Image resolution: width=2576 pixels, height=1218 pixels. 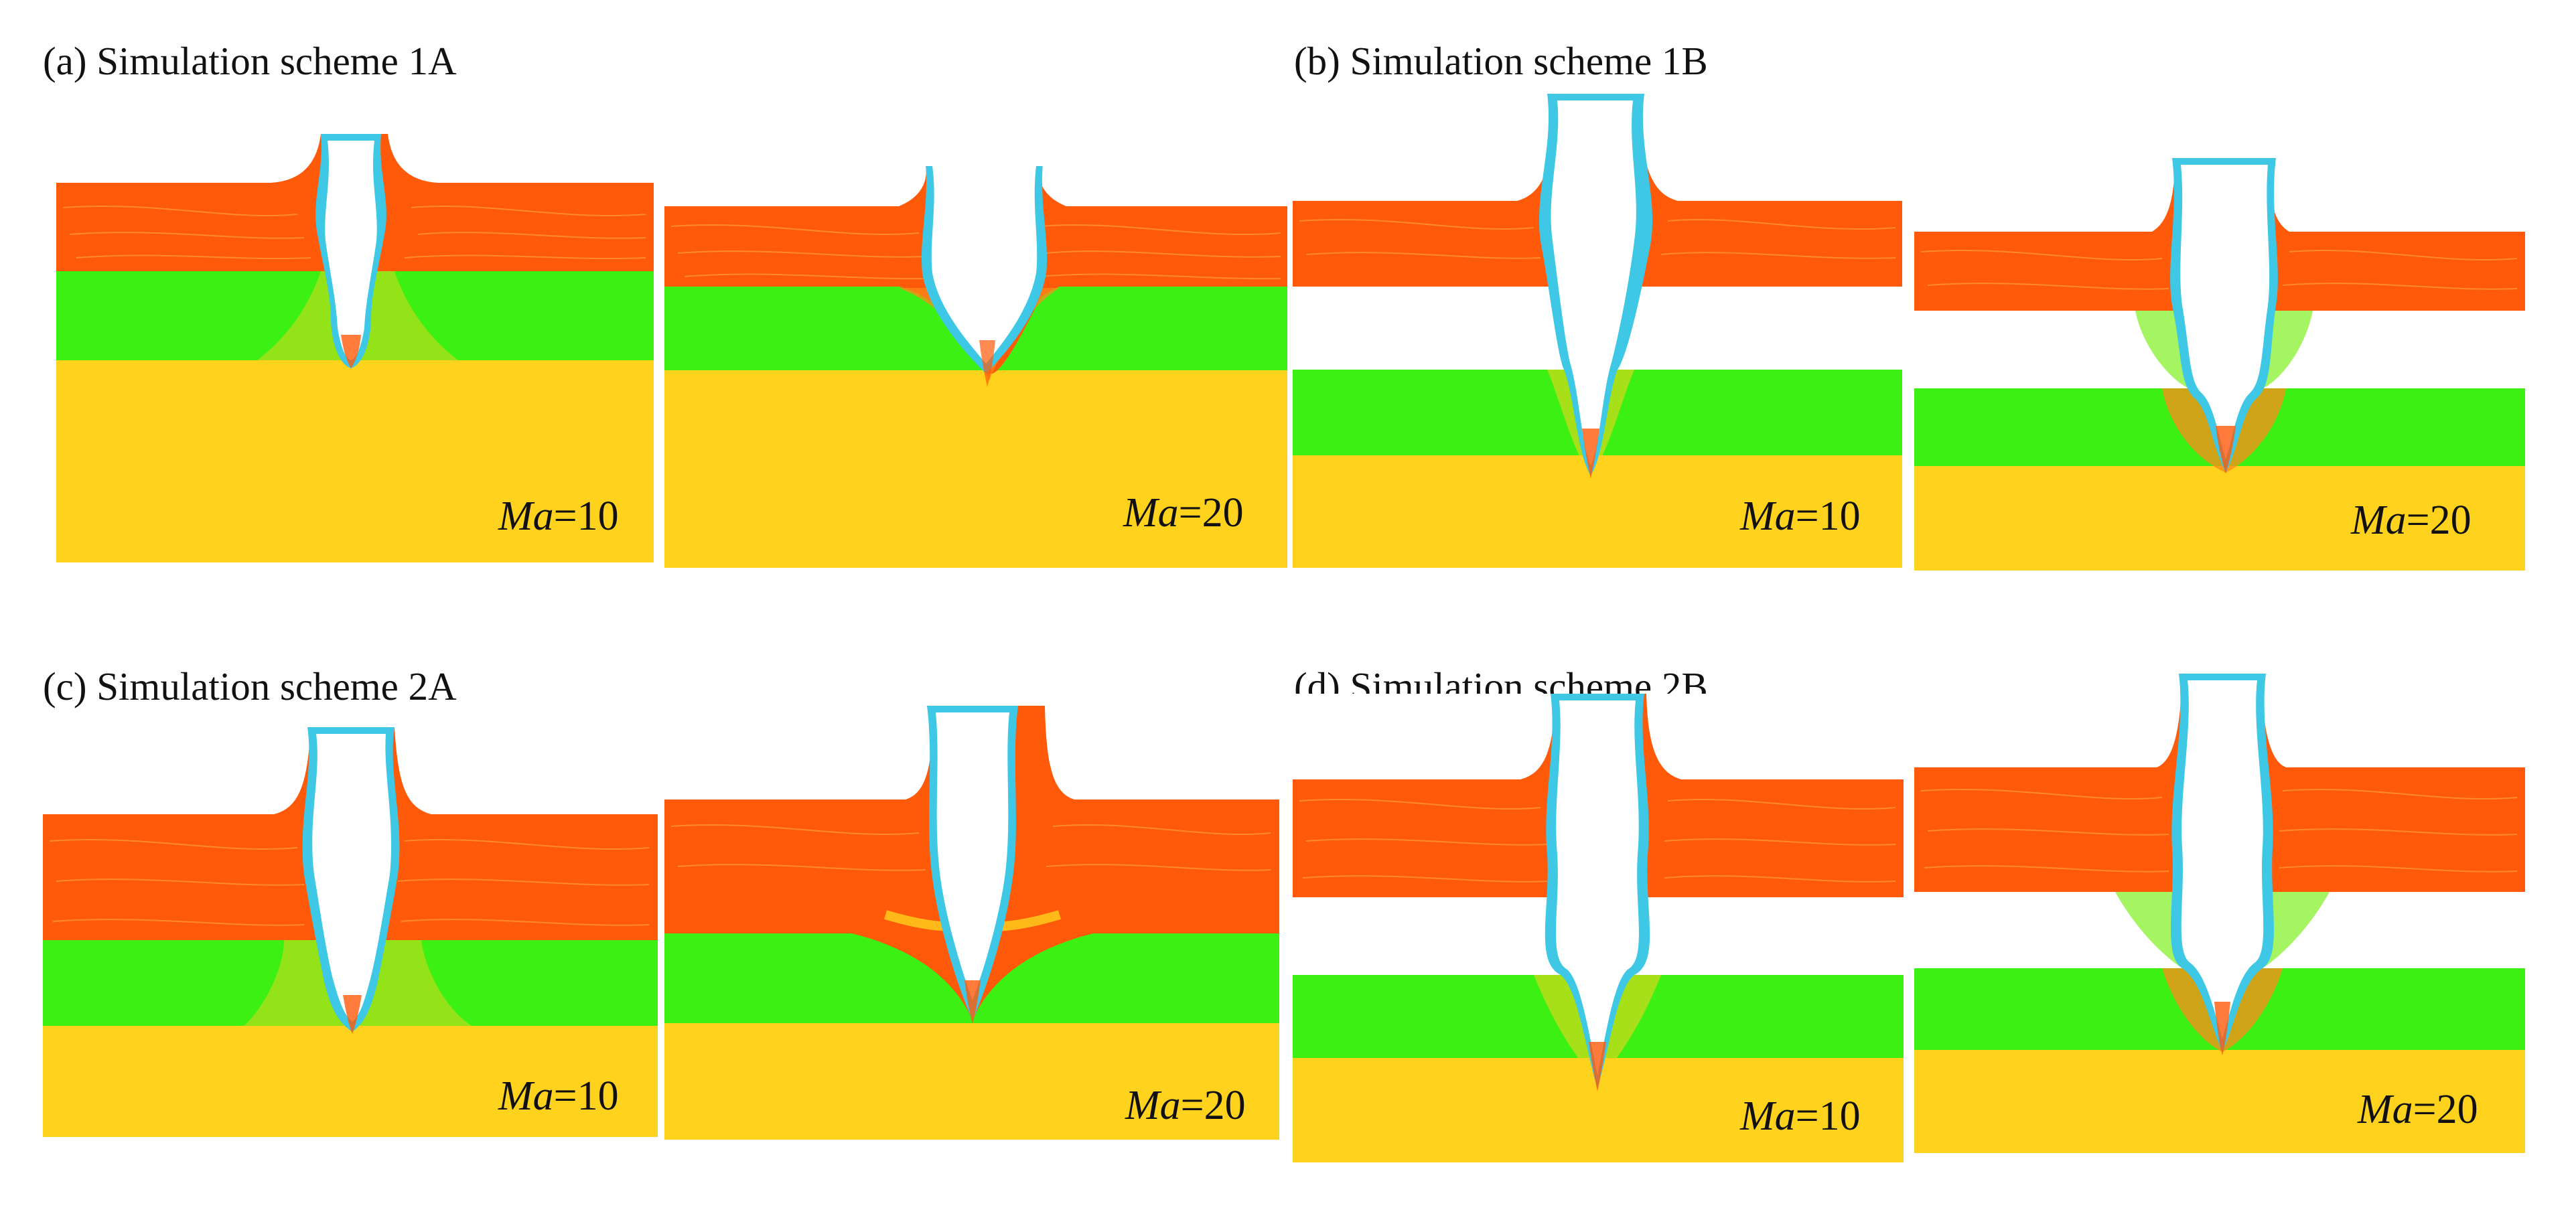 I want to click on panel-2a-ma20: Ma=20, so click(x=971, y=923).